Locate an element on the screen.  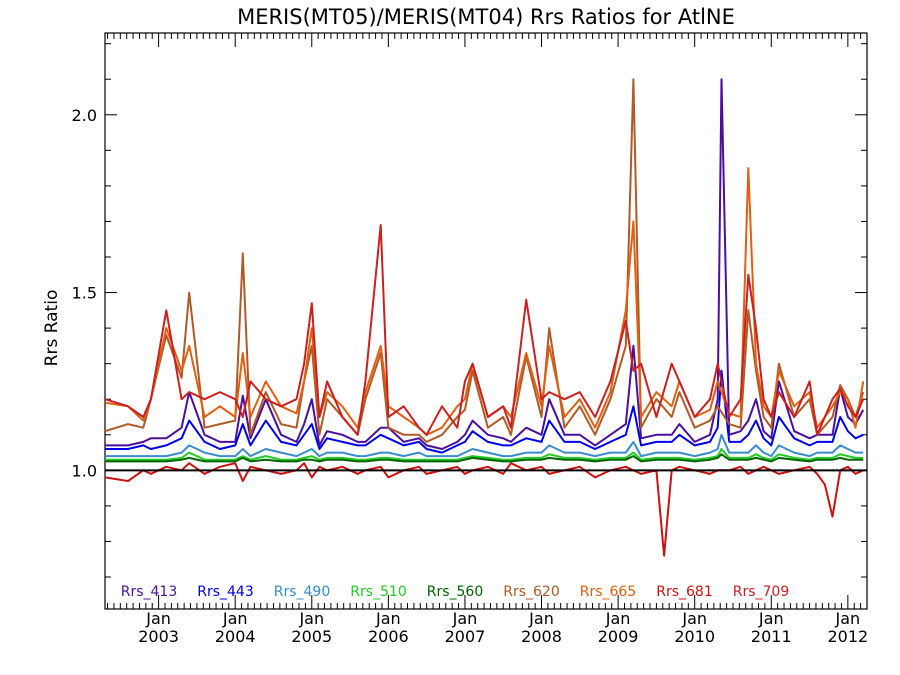
legend-entry: Rrs_490 is located at coordinates (302, 592).